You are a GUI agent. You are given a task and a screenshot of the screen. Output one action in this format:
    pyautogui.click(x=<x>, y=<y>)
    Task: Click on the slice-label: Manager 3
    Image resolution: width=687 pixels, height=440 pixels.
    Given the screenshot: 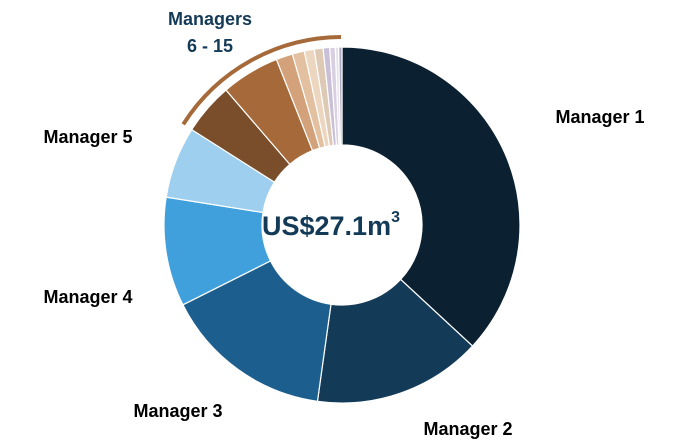 What is the action you would take?
    pyautogui.click(x=177, y=411)
    